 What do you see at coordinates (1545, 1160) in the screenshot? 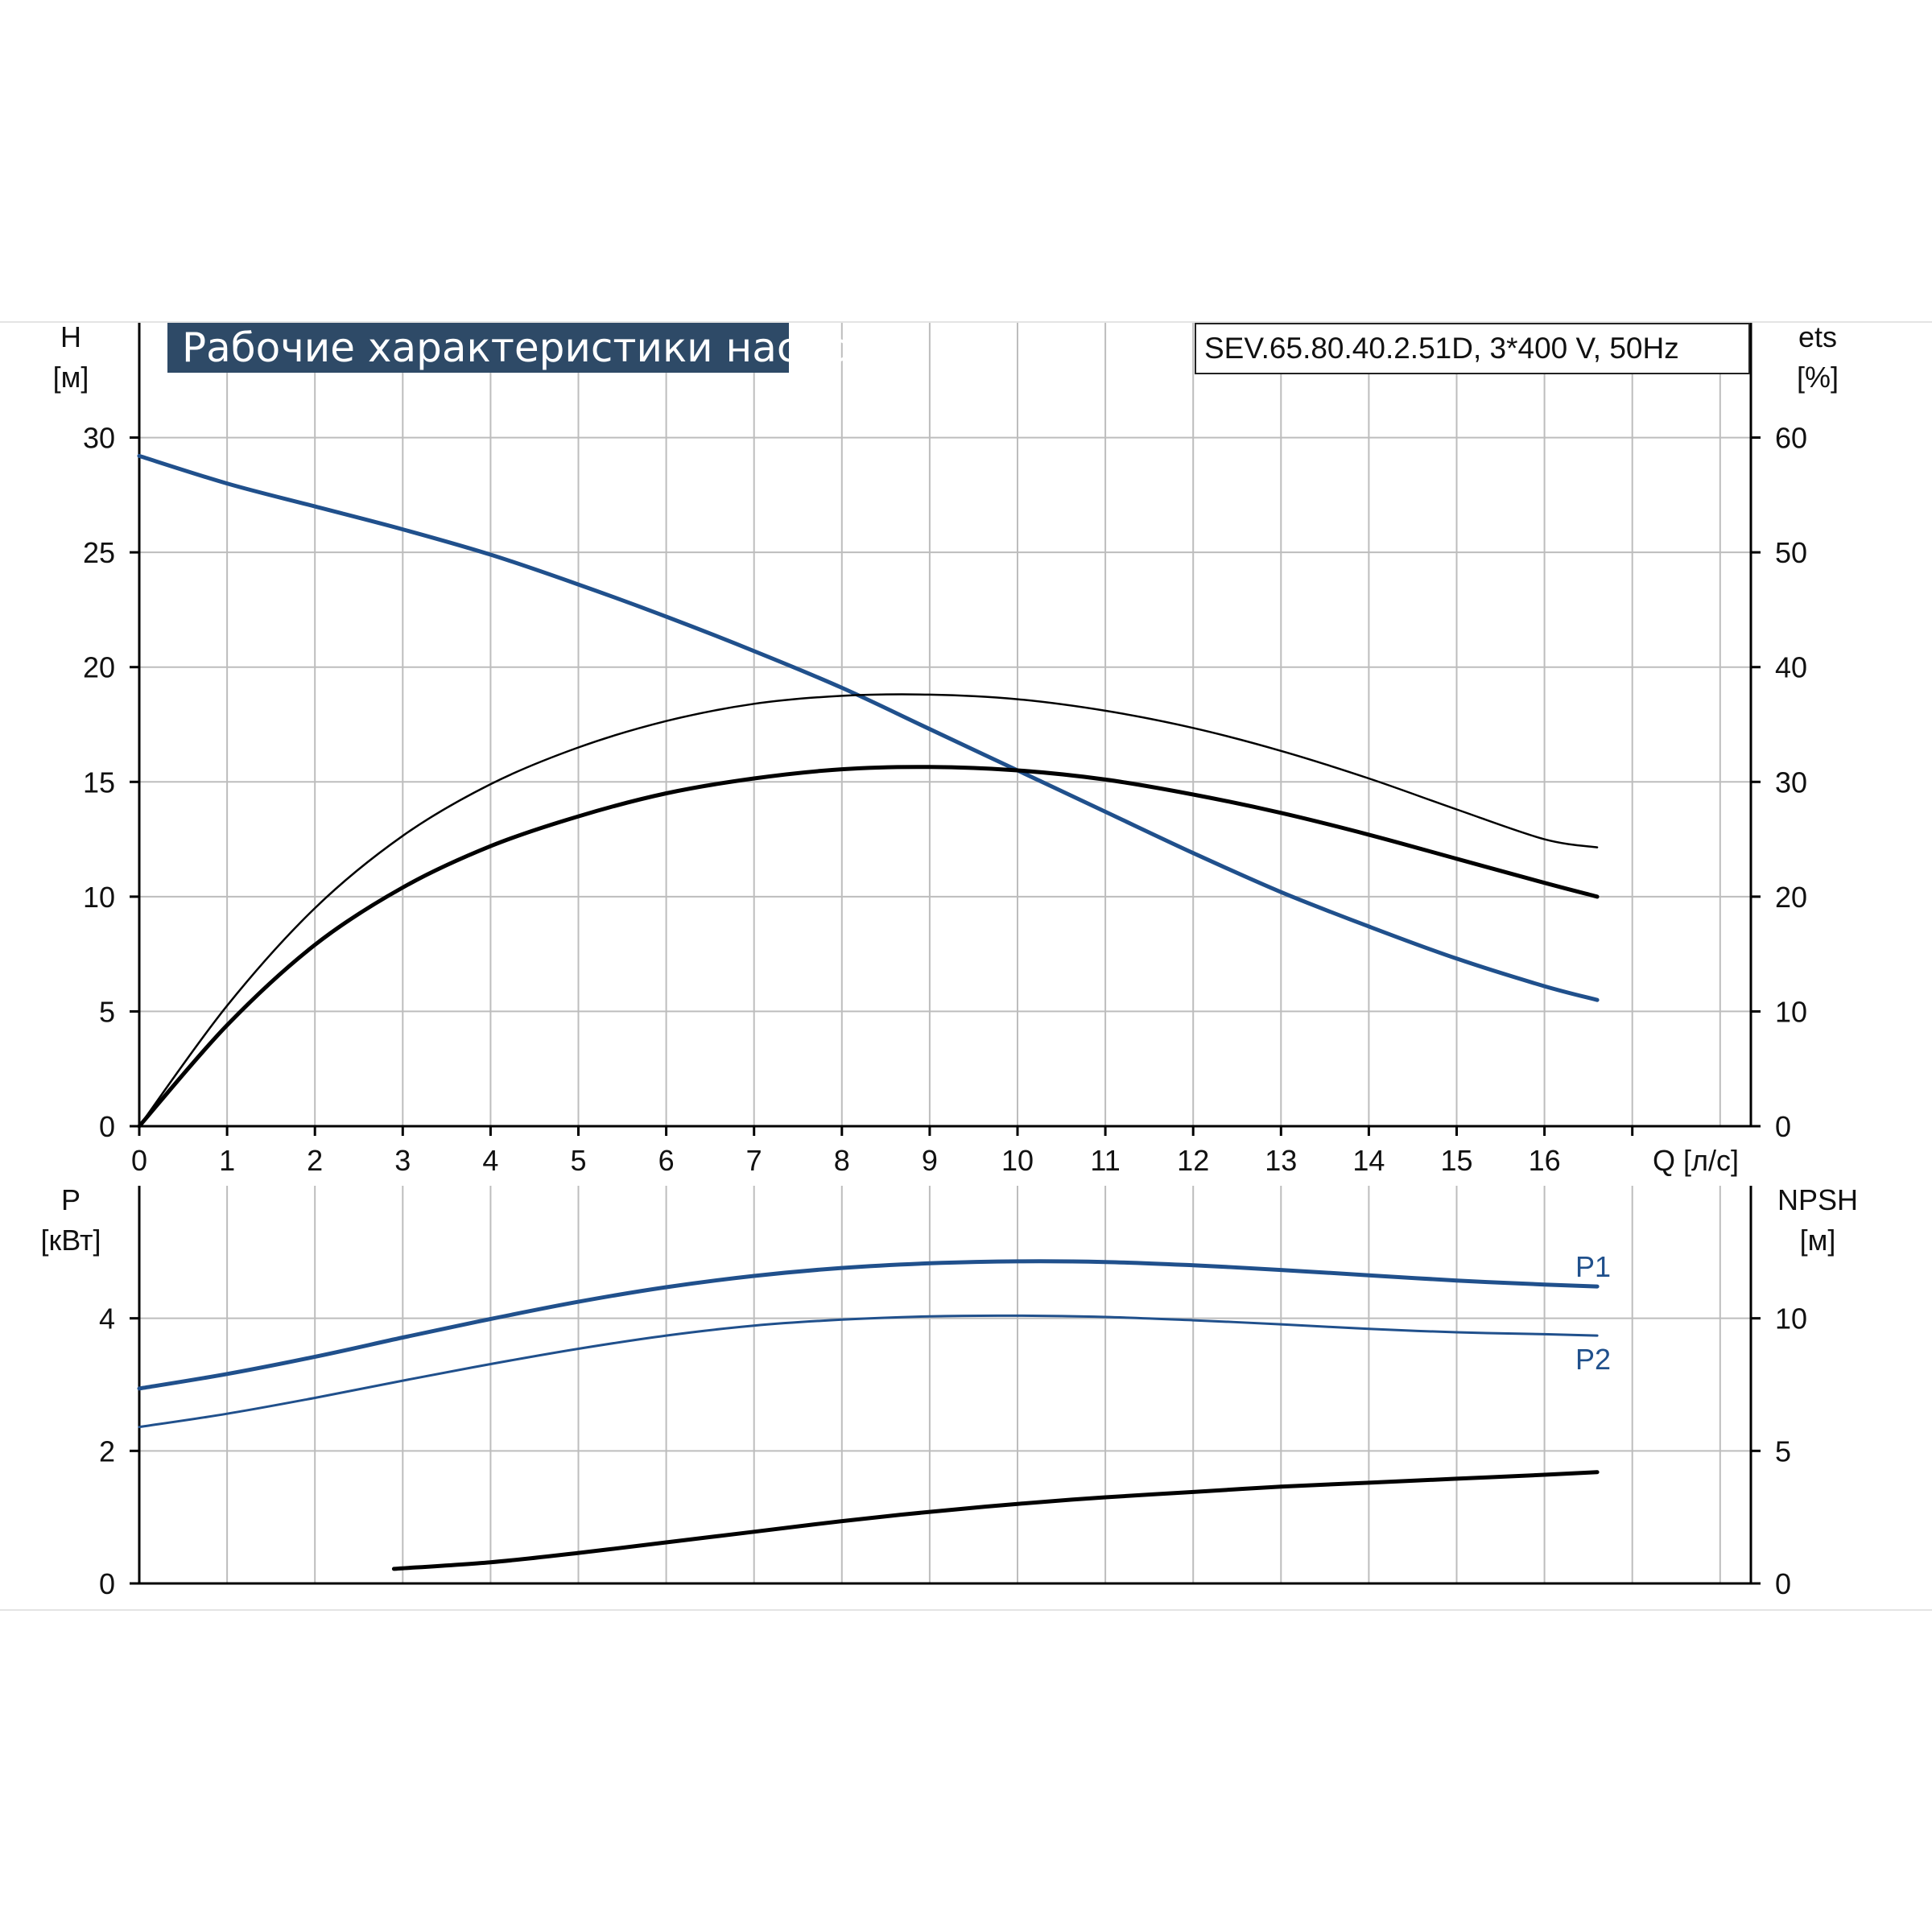
I see `x-tick-label: 16` at bounding box center [1545, 1160].